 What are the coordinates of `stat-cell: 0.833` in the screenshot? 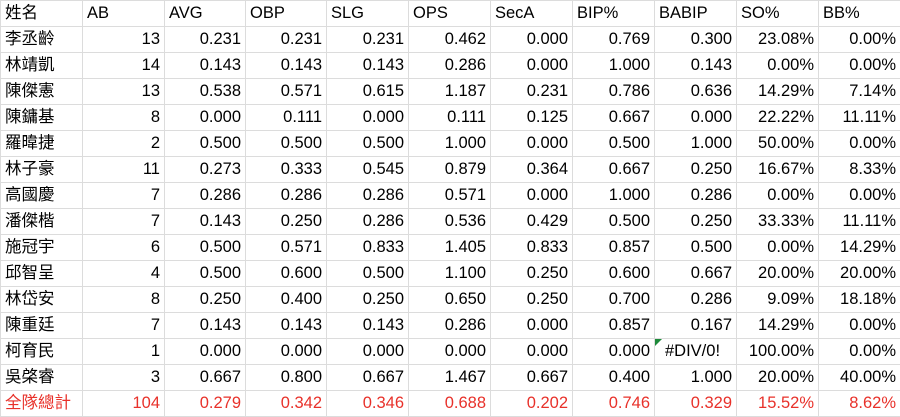 It's located at (532, 248).